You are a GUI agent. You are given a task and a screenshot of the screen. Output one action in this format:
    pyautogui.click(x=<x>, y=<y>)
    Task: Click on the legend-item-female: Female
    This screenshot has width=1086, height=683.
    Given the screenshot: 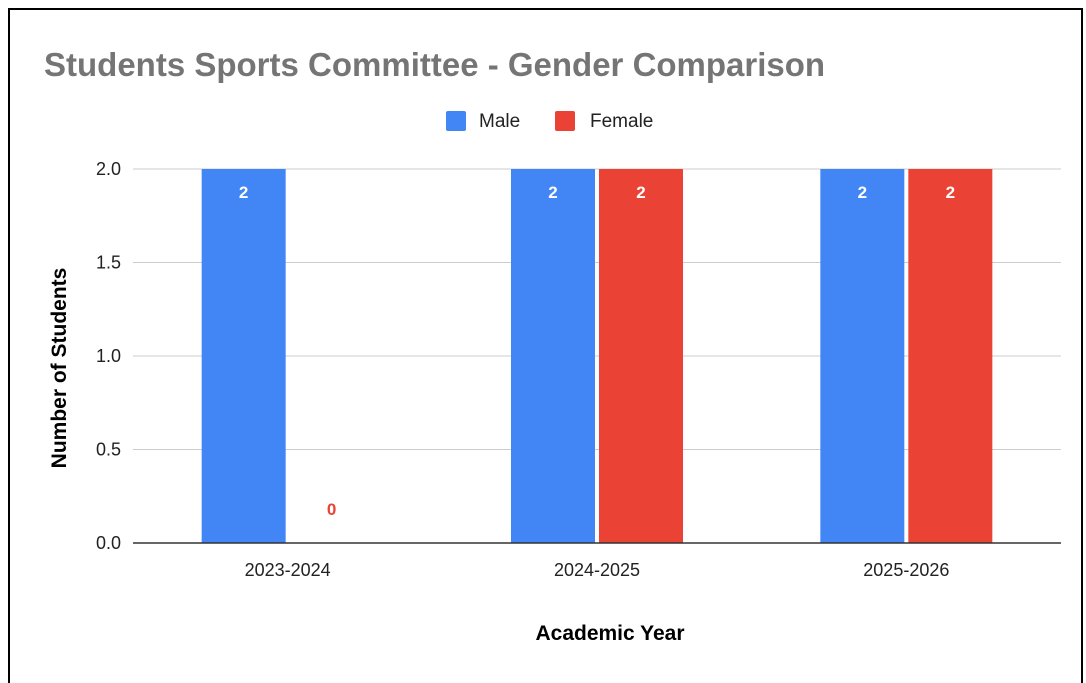 What is the action you would take?
    pyautogui.click(x=604, y=121)
    